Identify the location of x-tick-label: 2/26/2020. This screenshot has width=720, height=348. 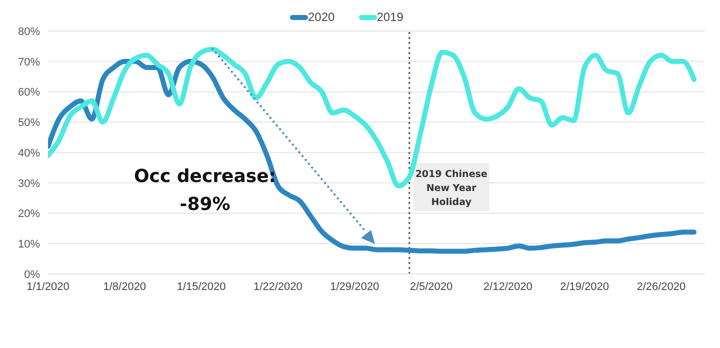
(661, 286).